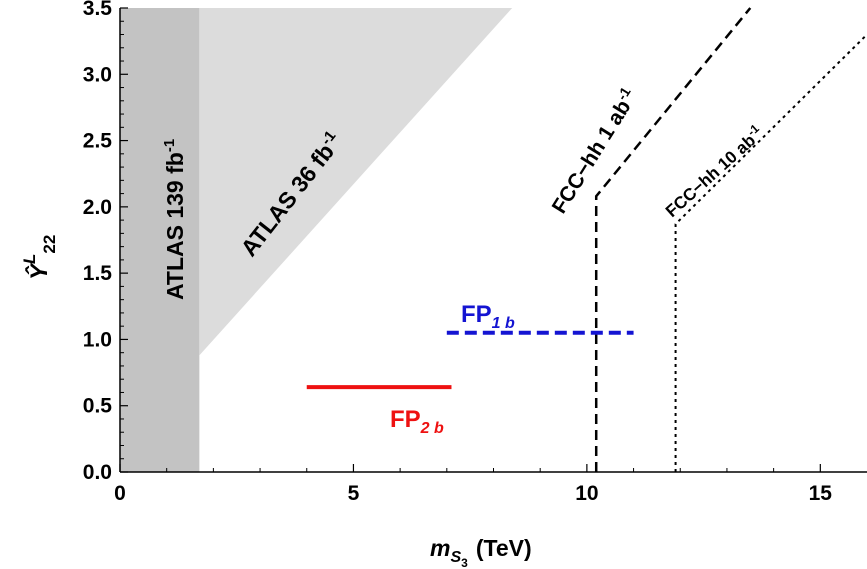  Describe the element at coordinates (97, 74) in the screenshot. I see `y-tick-label: 3.0` at that location.